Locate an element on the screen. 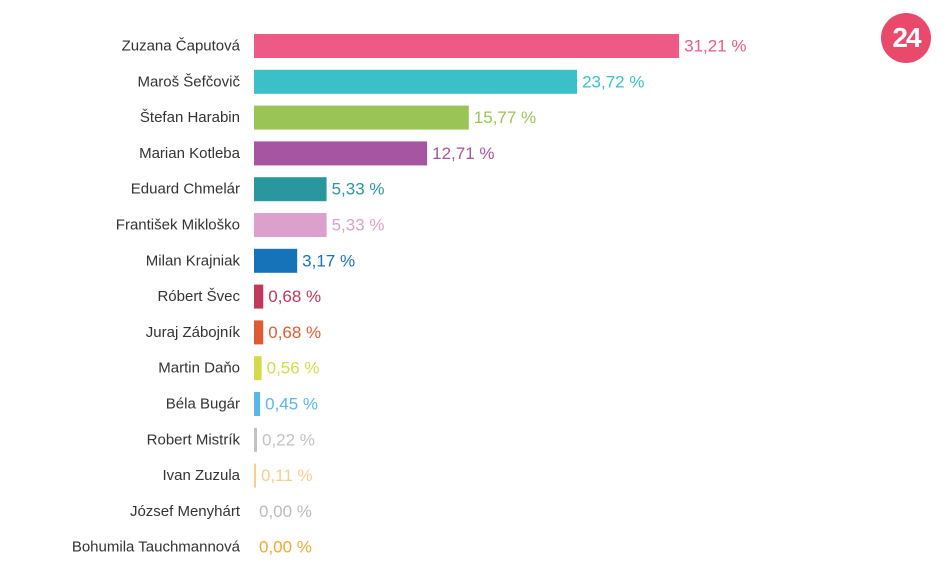 The width and height of the screenshot is (950, 585). value-label: 23,72 % is located at coordinates (613, 81).